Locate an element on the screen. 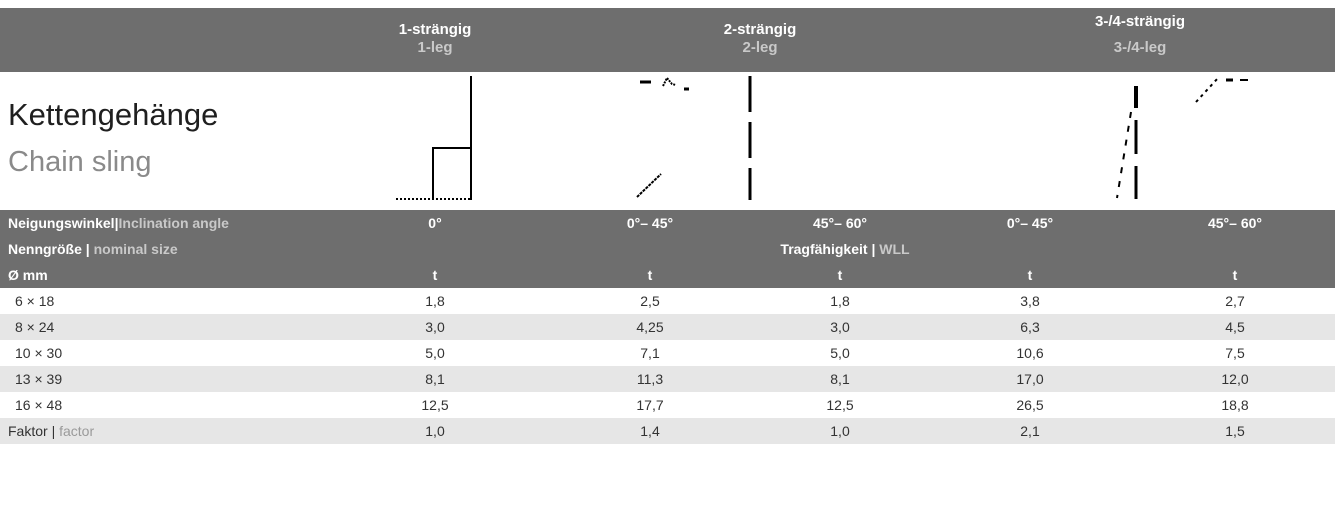  value-cell: 17,0 is located at coordinates (1030, 379).